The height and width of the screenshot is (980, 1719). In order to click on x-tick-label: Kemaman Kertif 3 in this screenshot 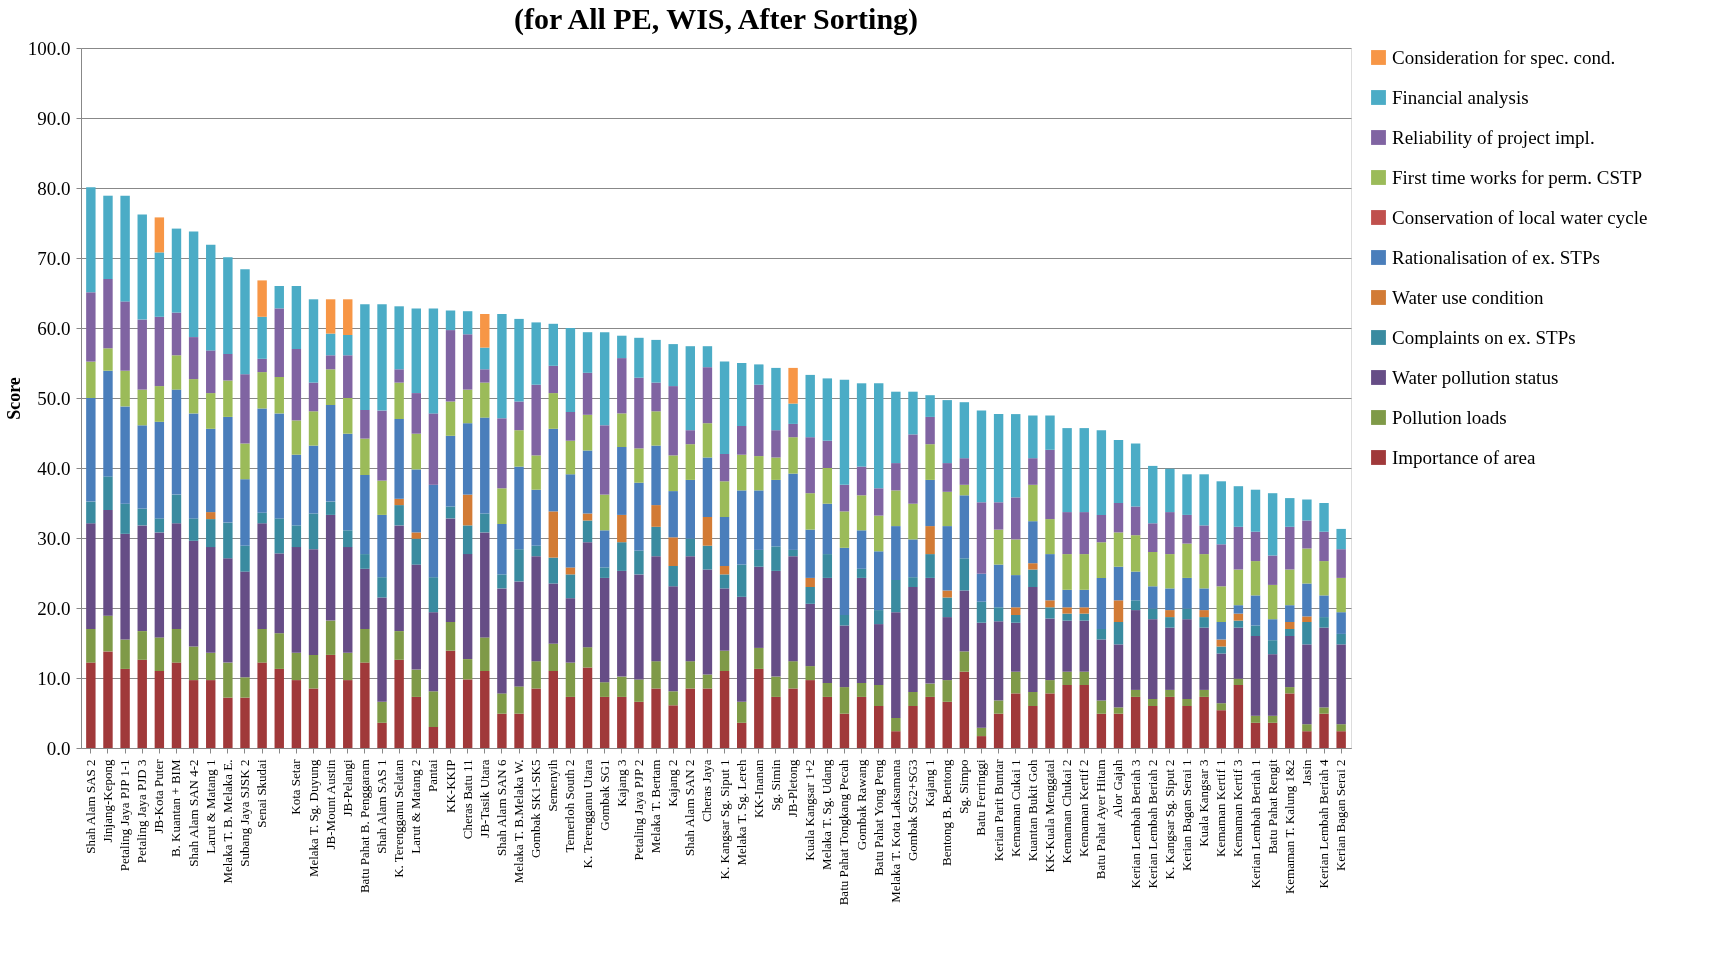, I will do `click(1238, 808)`.